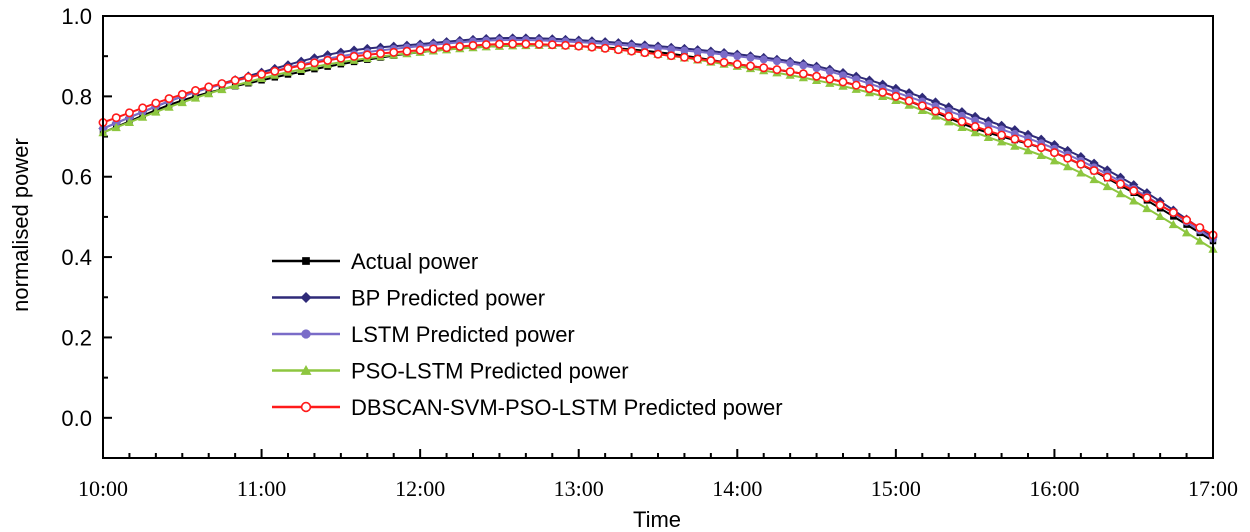  Describe the element at coordinates (76, 177) in the screenshot. I see `y-tick-label: 0.6` at that location.